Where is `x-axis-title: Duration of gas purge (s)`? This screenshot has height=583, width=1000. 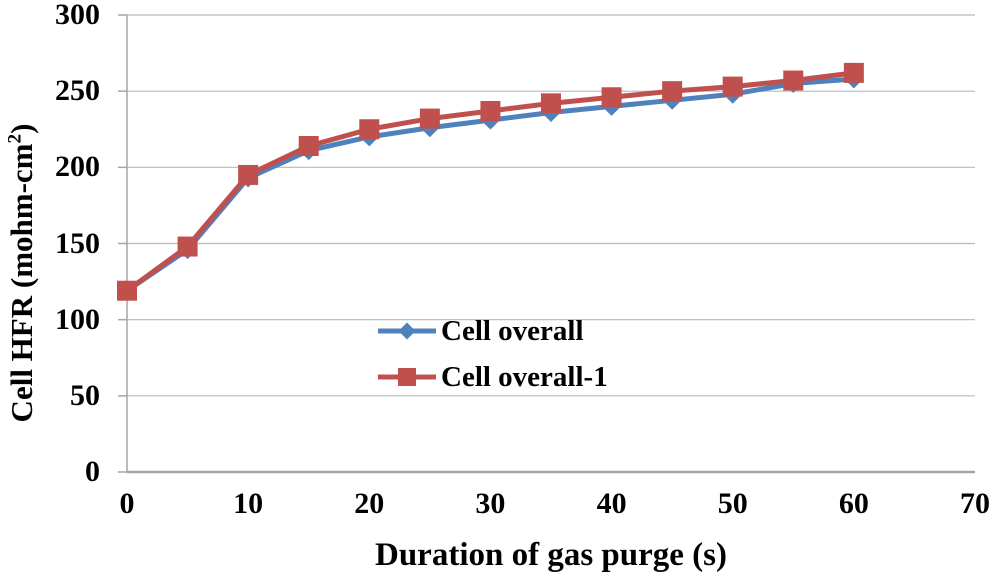 x-axis-title: Duration of gas purge (s) is located at coordinates (551, 555).